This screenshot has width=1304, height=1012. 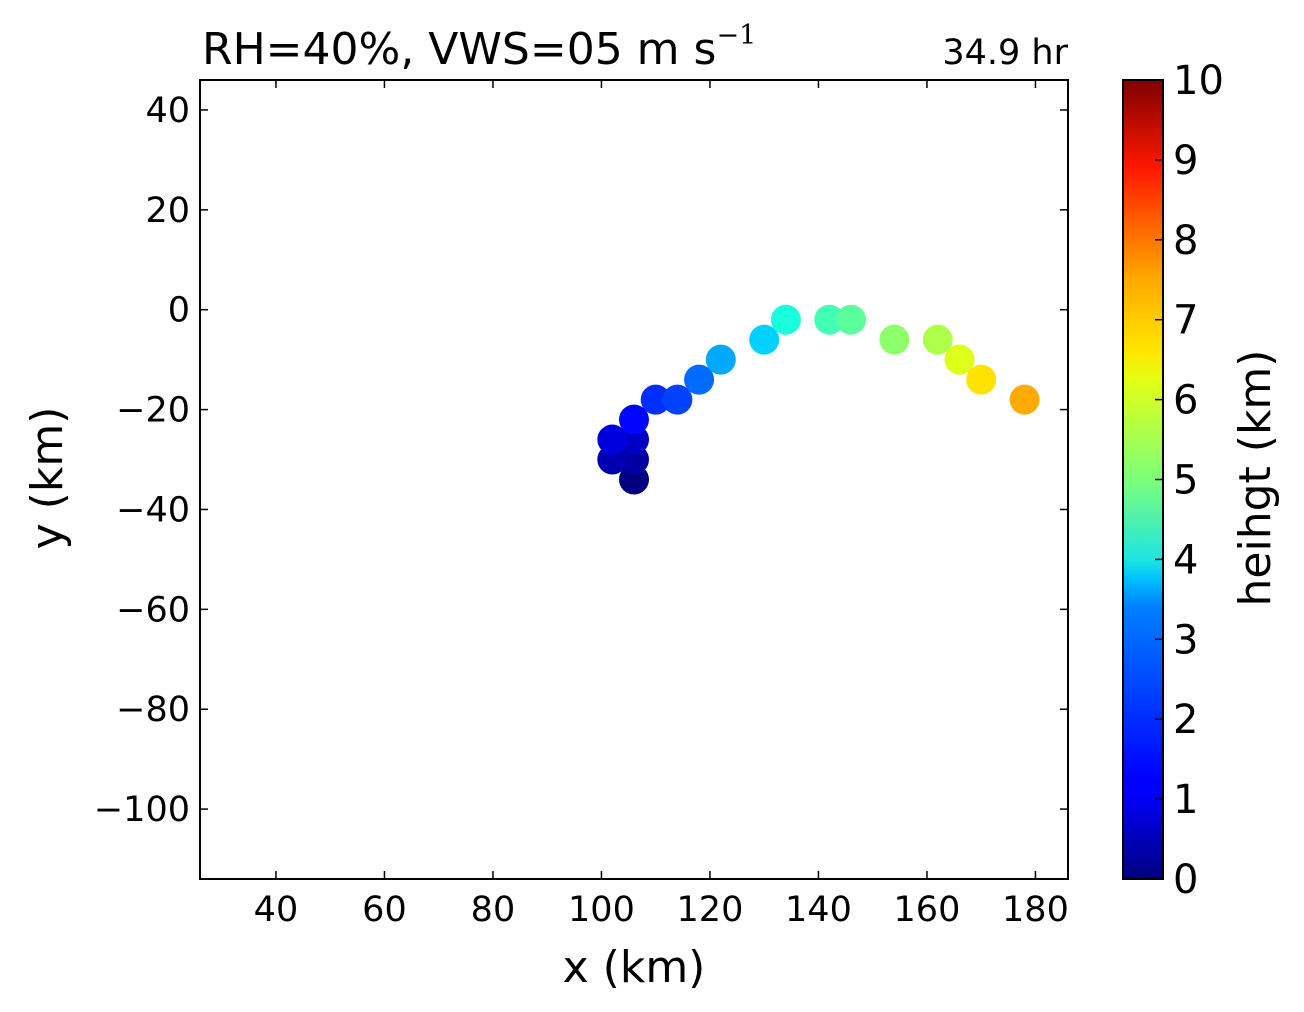 What do you see at coordinates (601, 910) in the screenshot?
I see `x-tick-label: 100` at bounding box center [601, 910].